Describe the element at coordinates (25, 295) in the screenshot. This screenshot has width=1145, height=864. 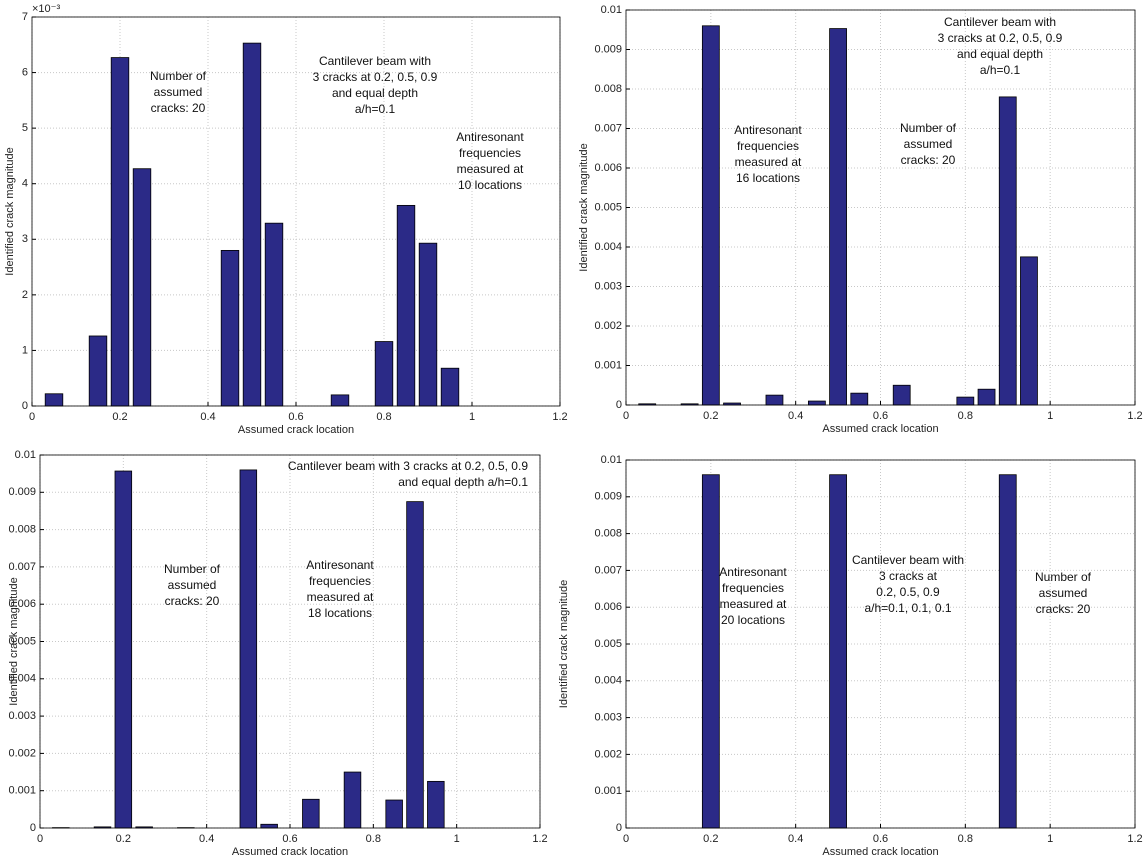
I see `y-tick-label: 2` at that location.